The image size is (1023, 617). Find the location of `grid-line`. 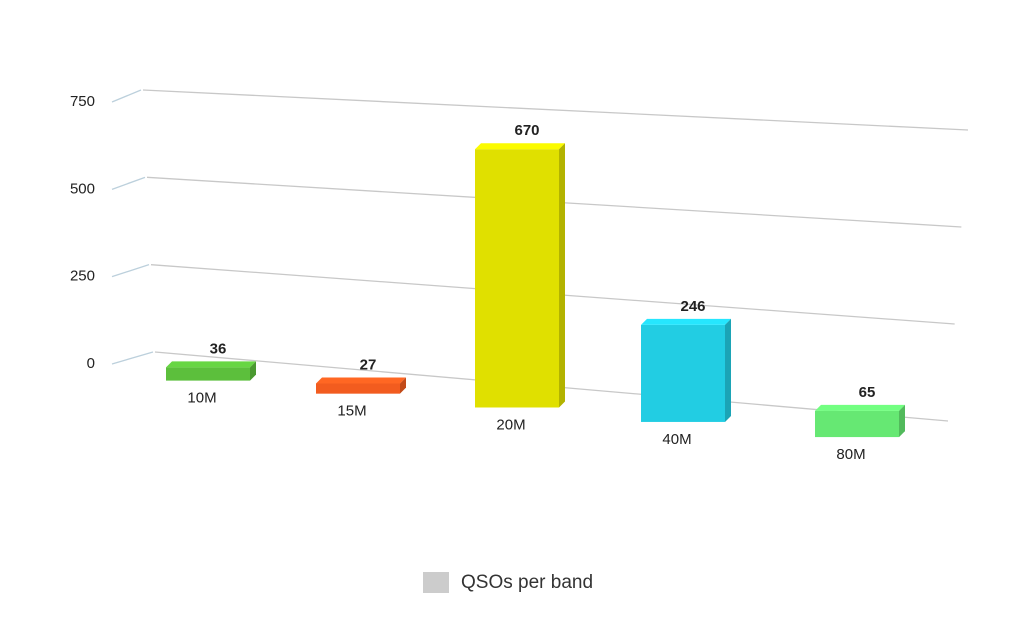

grid-line is located at coordinates (555, 110).